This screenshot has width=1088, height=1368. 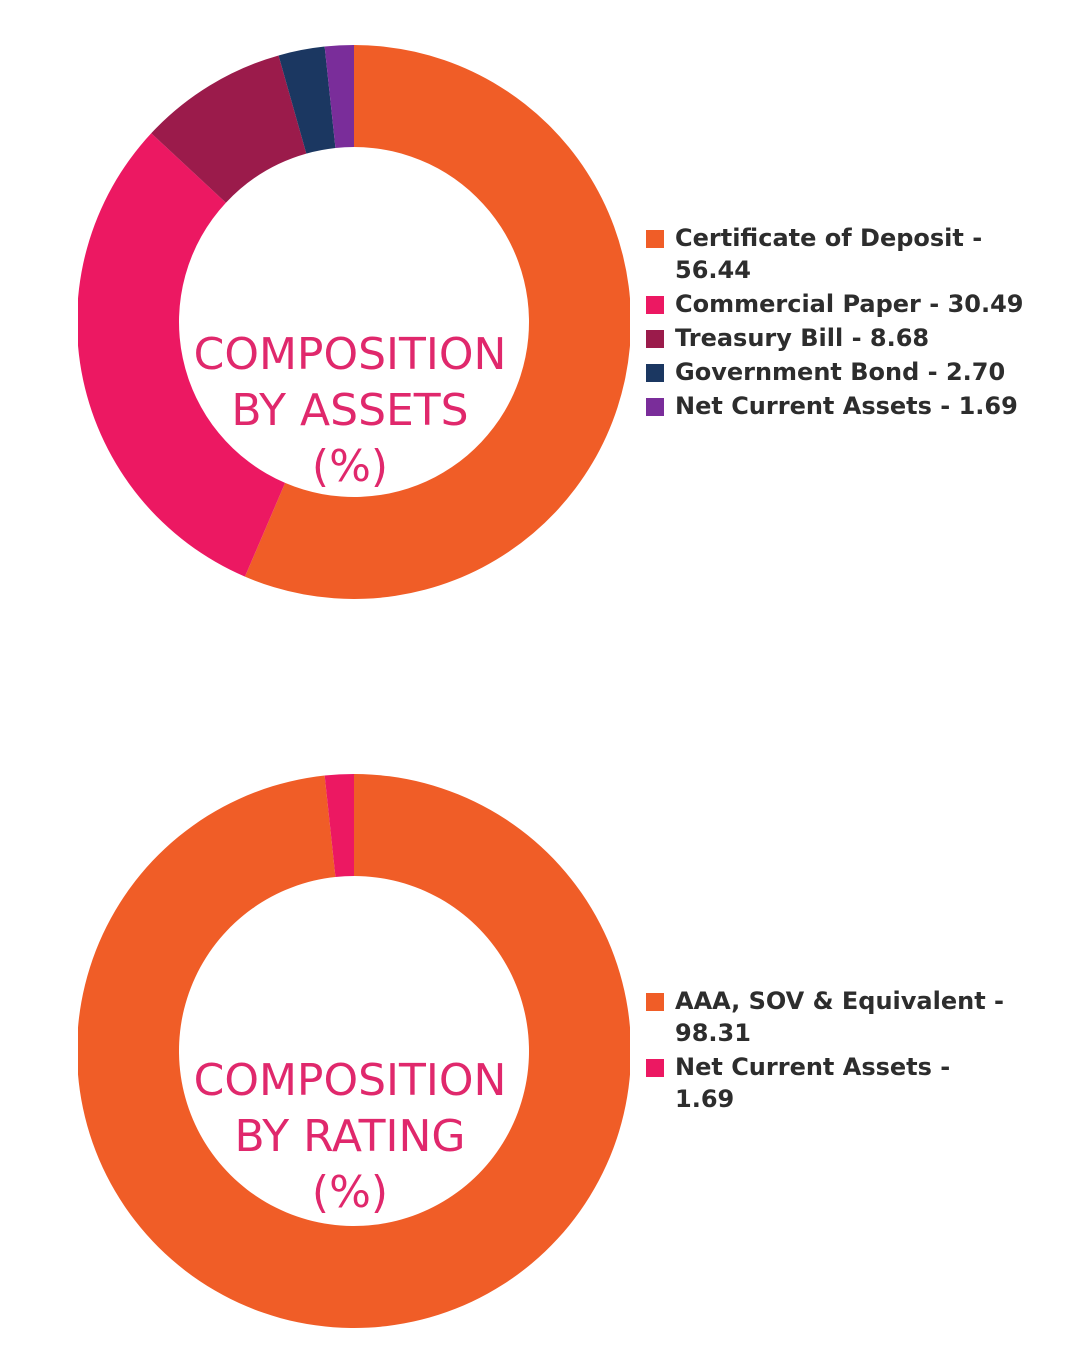 What do you see at coordinates (802, 338) in the screenshot?
I see `legend-label: Treasury Bill - 8.68` at bounding box center [802, 338].